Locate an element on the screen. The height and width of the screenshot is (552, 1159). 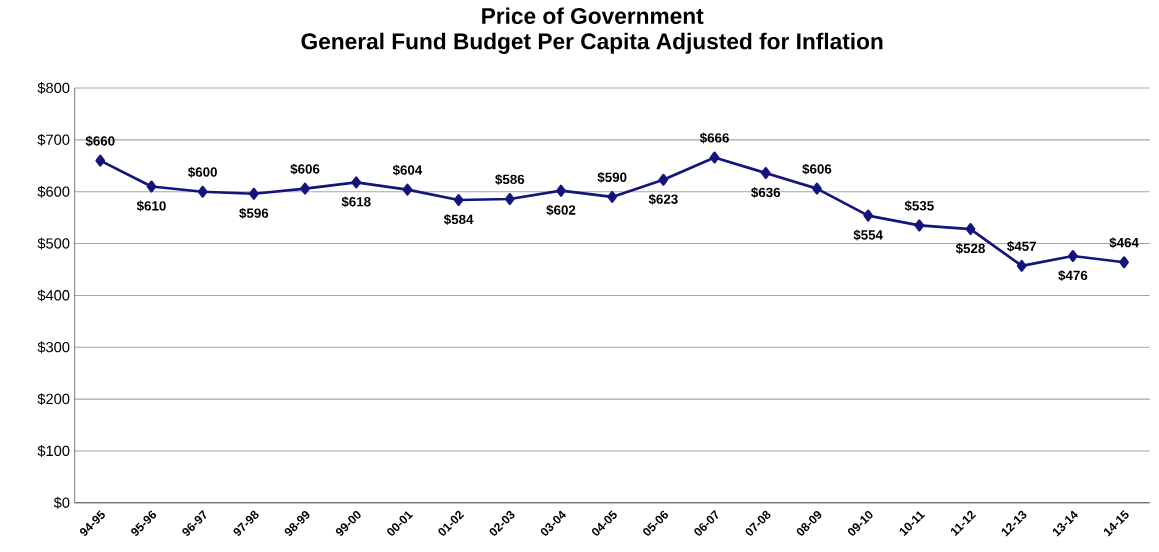
data-label: $584 is located at coordinates (458, 219).